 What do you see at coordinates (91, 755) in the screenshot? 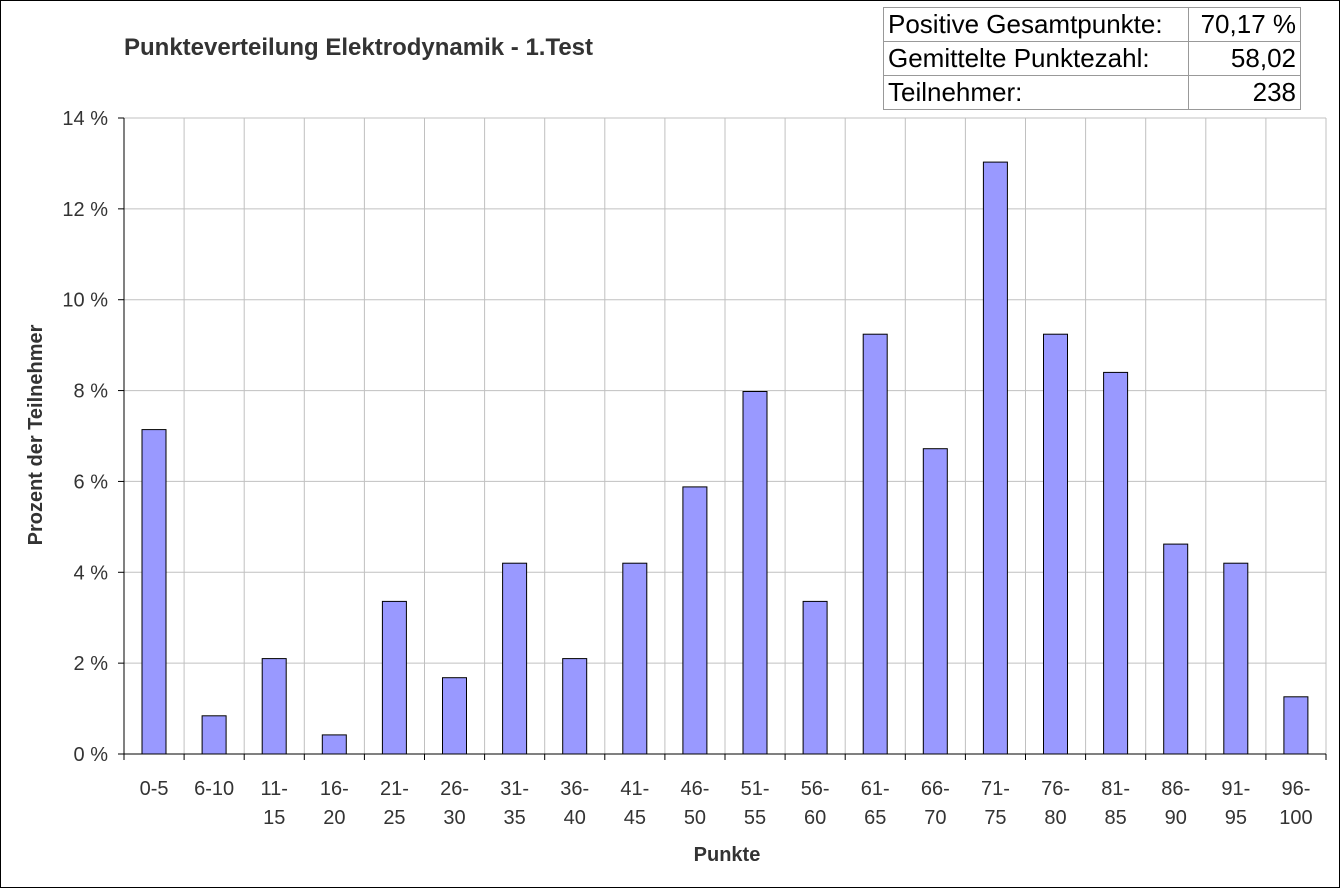
I see `y-tick-label: 0 %` at bounding box center [91, 755].